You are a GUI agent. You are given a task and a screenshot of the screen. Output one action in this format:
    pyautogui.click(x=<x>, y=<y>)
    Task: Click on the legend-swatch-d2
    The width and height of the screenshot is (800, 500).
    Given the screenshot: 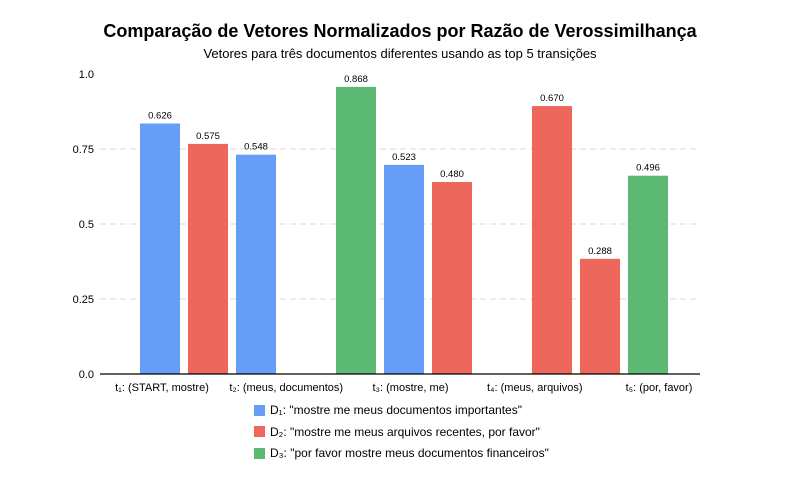 What is the action you would take?
    pyautogui.click(x=259, y=431)
    